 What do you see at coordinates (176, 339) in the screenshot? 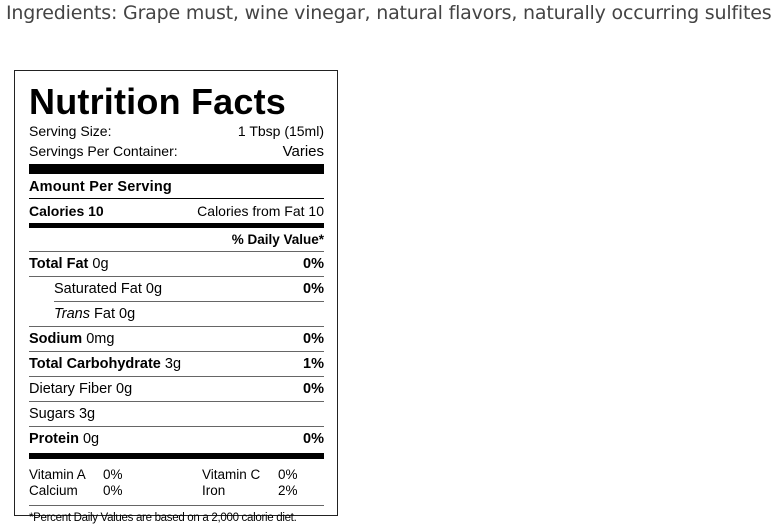
I see `nutrient-row-sodium: Sodium 0mg 0%` at bounding box center [176, 339].